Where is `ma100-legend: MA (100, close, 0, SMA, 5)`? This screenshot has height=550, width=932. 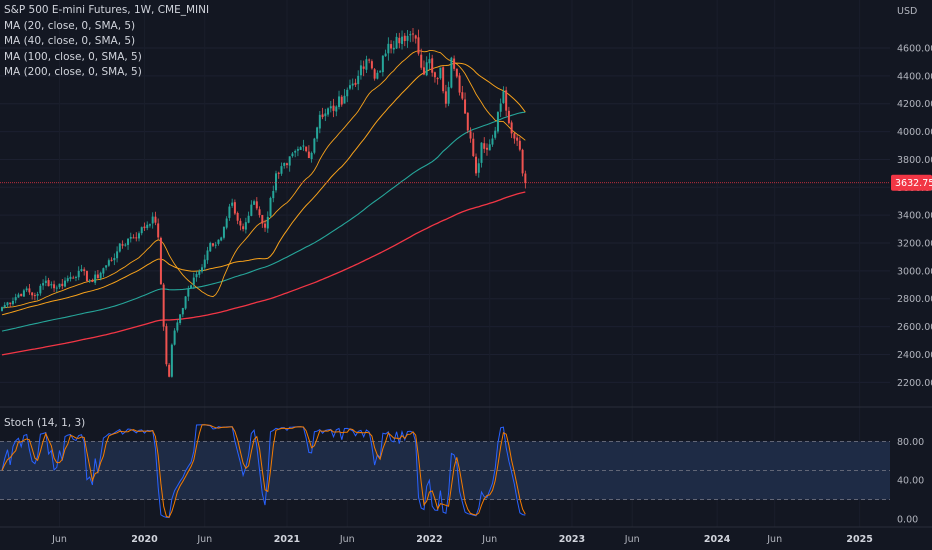
ma100-legend: MA (100, close, 0, SMA, 5) is located at coordinates (73, 56).